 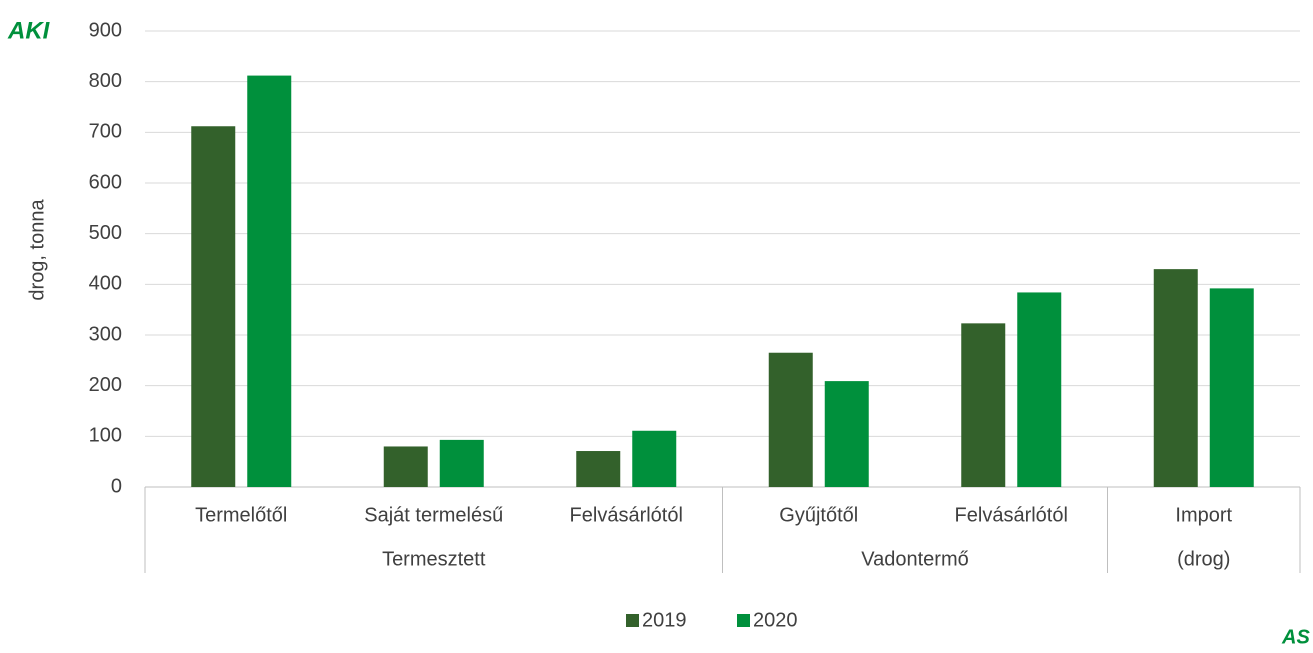 I want to click on legend-label: 2019, so click(x=664, y=620).